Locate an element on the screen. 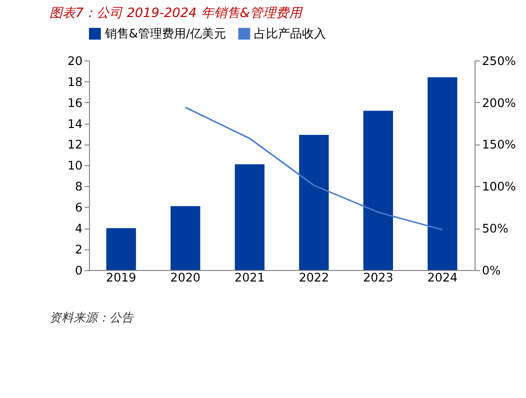  y2-tick-label: 50% is located at coordinates (495, 229).